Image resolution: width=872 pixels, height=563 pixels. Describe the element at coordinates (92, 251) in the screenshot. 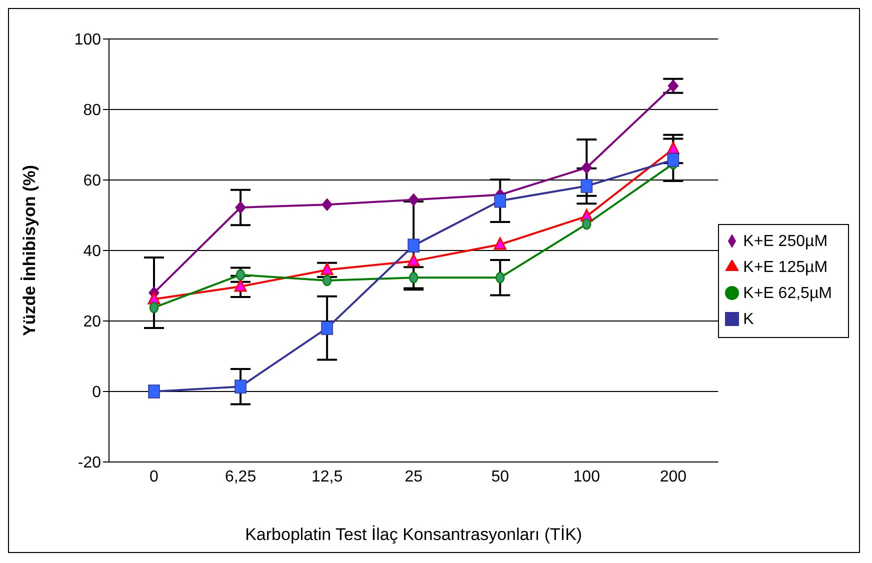

I see `y-tick-label: 40` at that location.